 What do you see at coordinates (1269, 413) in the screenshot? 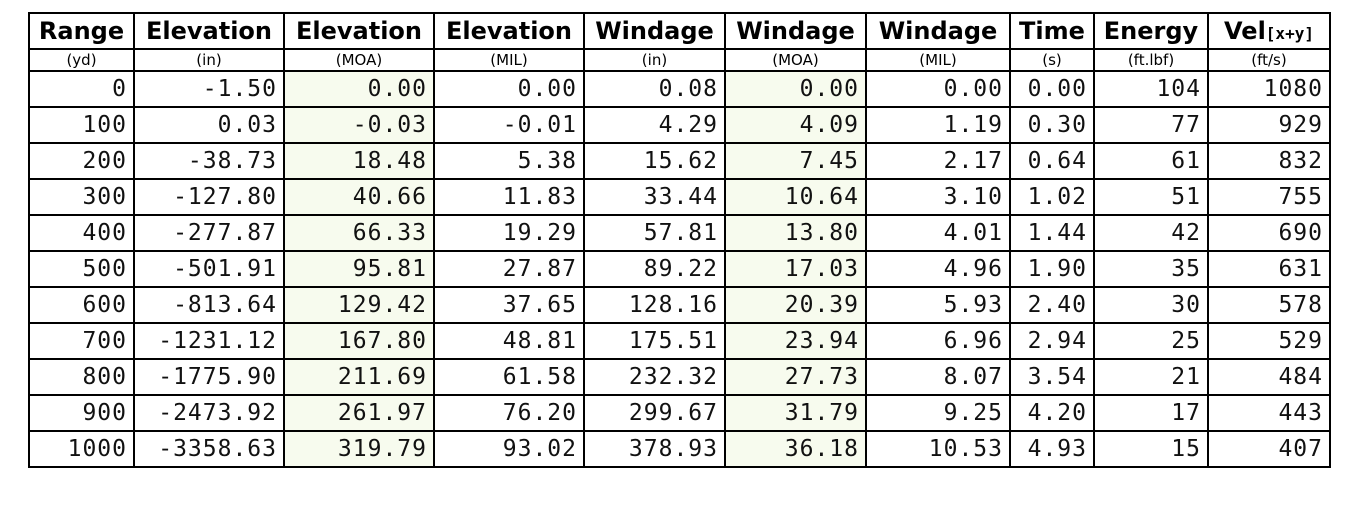
I see `table-cell: 443` at bounding box center [1269, 413].